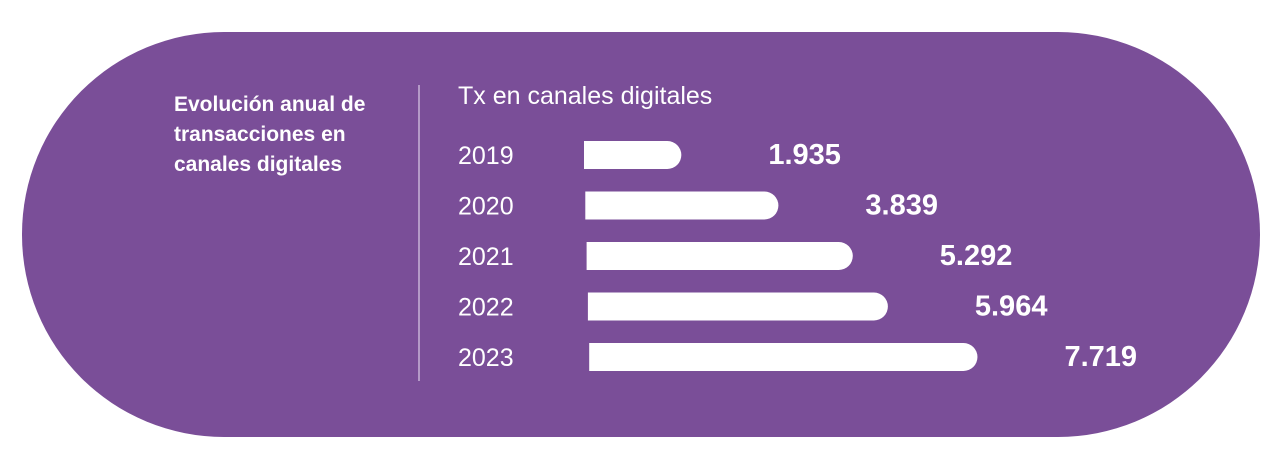  What do you see at coordinates (486, 156) in the screenshot?
I see `category-label-2019: 2019` at bounding box center [486, 156].